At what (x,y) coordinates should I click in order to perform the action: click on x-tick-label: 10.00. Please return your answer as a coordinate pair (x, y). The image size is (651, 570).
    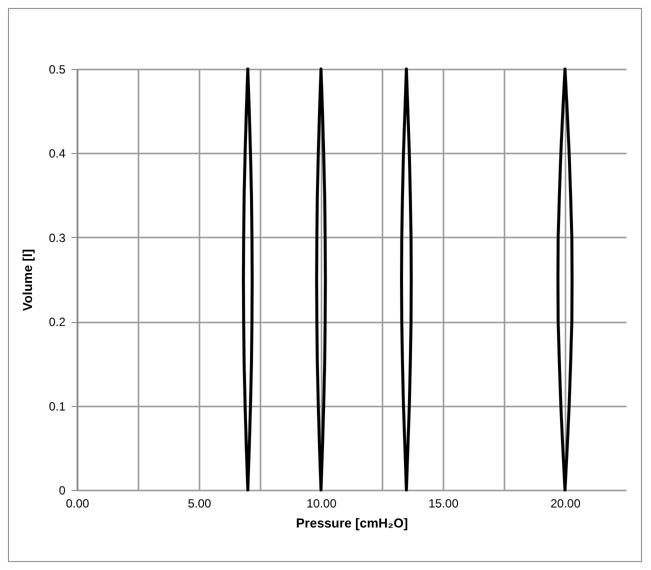
    Looking at the image, I should click on (321, 503).